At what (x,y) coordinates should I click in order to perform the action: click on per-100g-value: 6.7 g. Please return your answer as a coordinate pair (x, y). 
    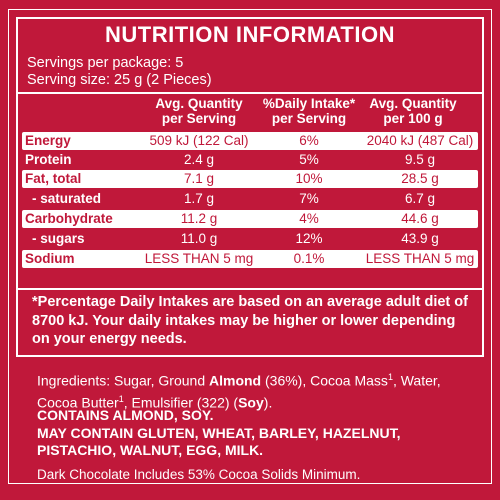
    Looking at the image, I should click on (420, 198).